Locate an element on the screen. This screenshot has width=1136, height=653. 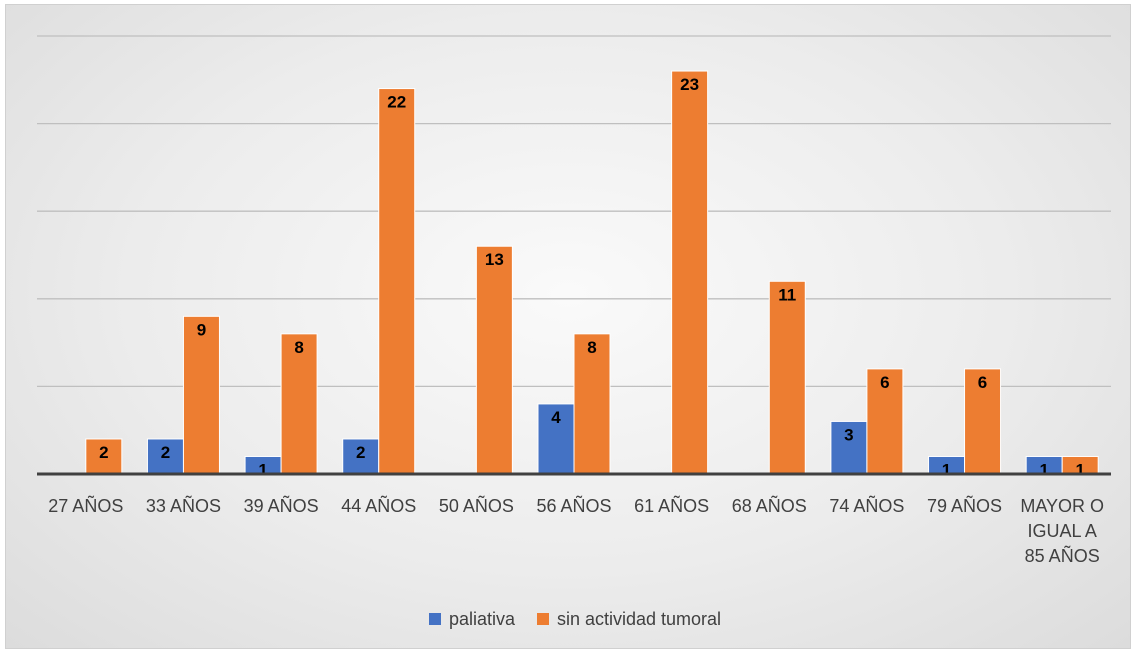
x-tick-label: 74 AÑOS is located at coordinates (866, 505).